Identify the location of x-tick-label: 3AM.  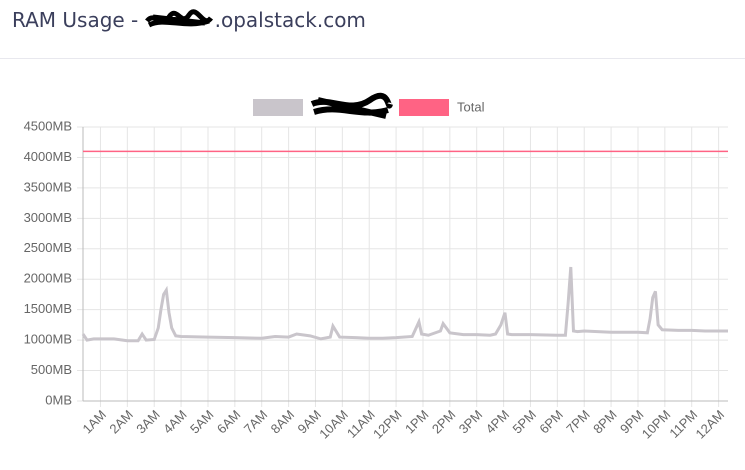
(148, 422).